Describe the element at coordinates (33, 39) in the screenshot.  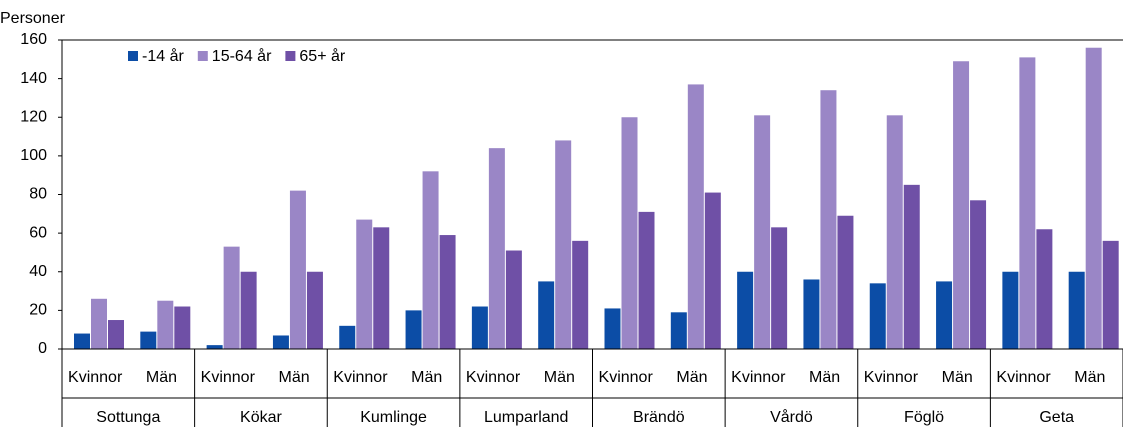
I see `y-tick-label: 160` at that location.